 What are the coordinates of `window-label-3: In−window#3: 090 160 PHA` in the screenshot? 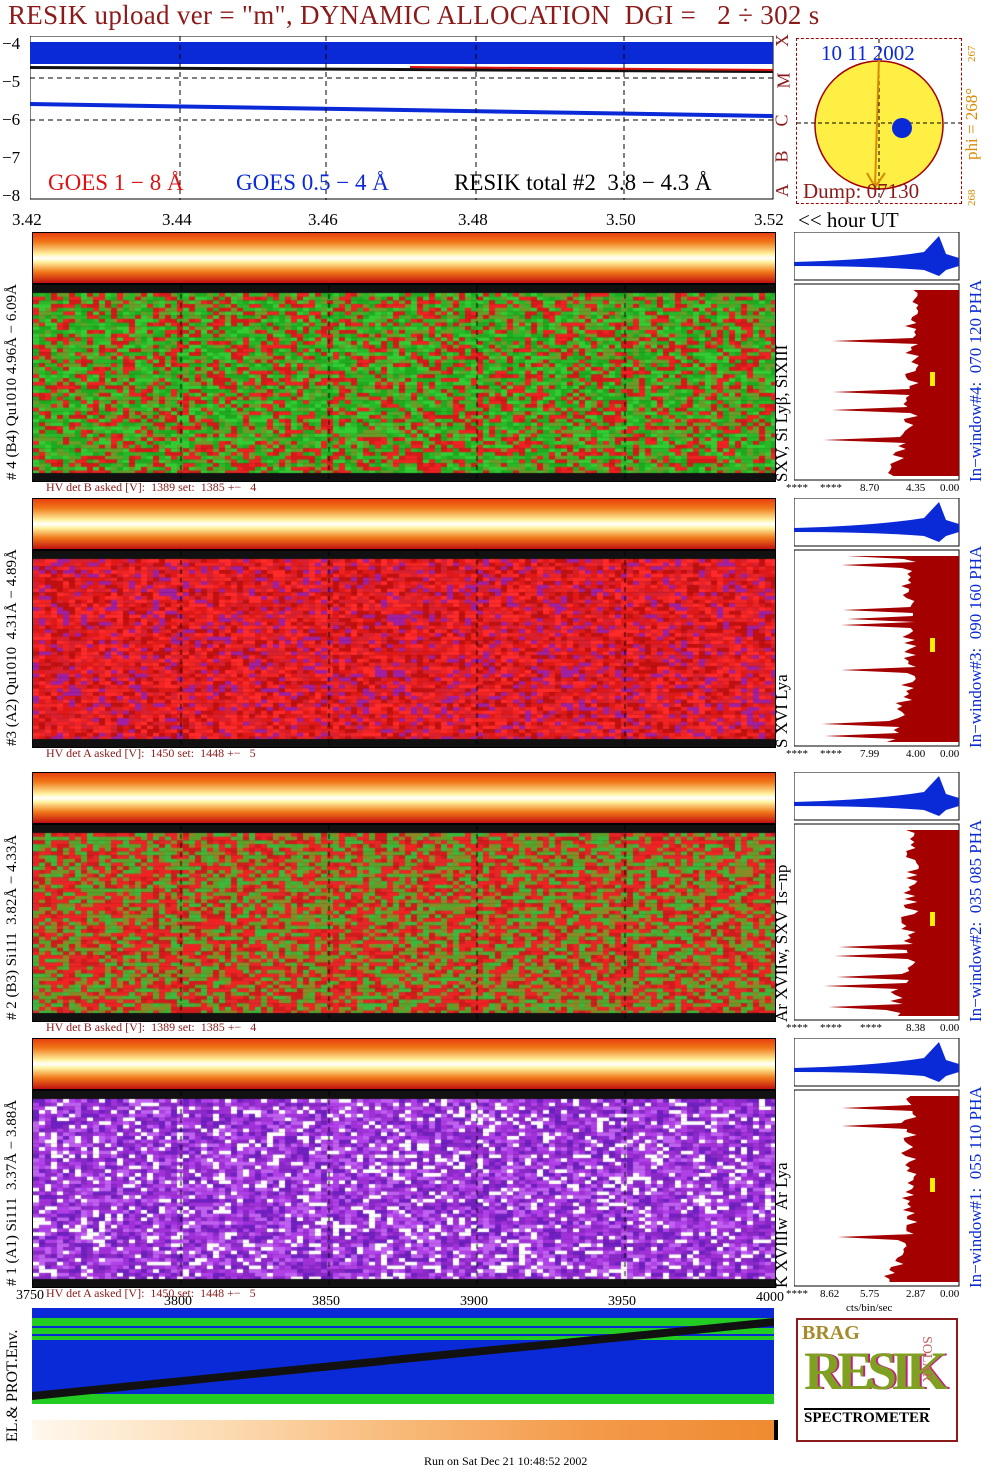 It's located at (975, 646).